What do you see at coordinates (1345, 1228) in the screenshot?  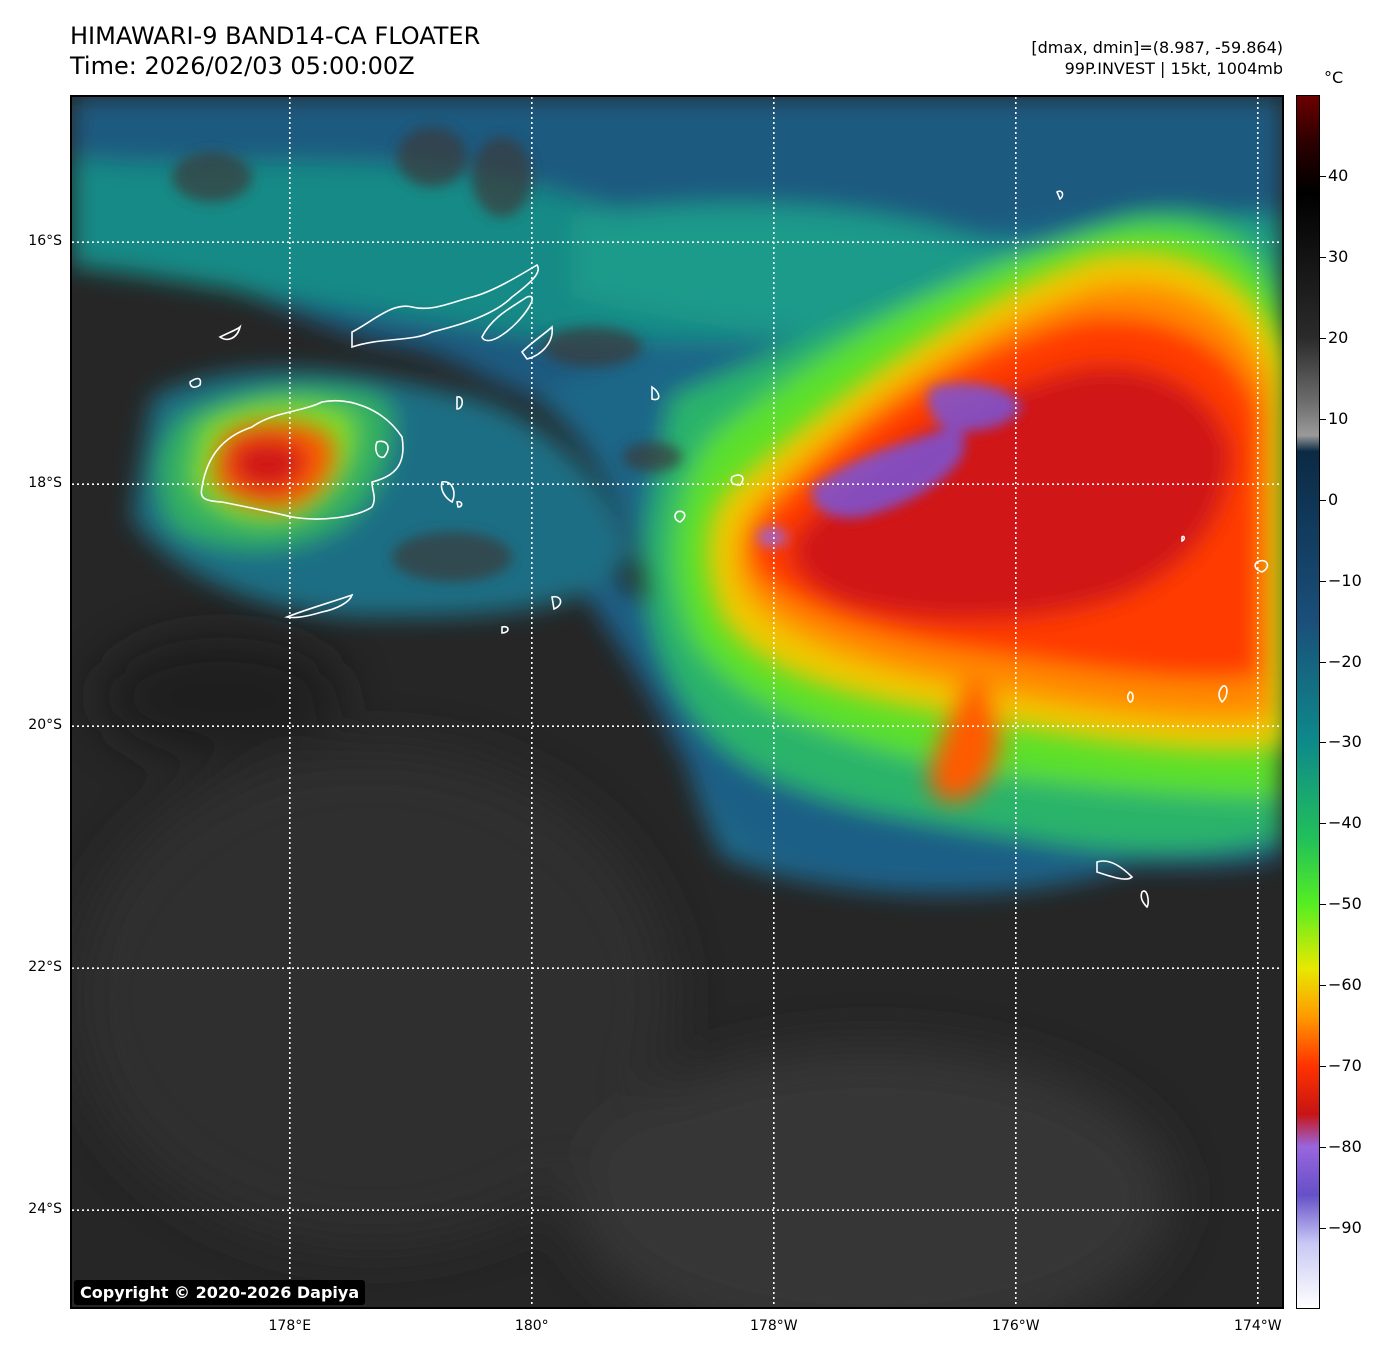 I see `colorbar-tick-label: −90` at bounding box center [1345, 1228].